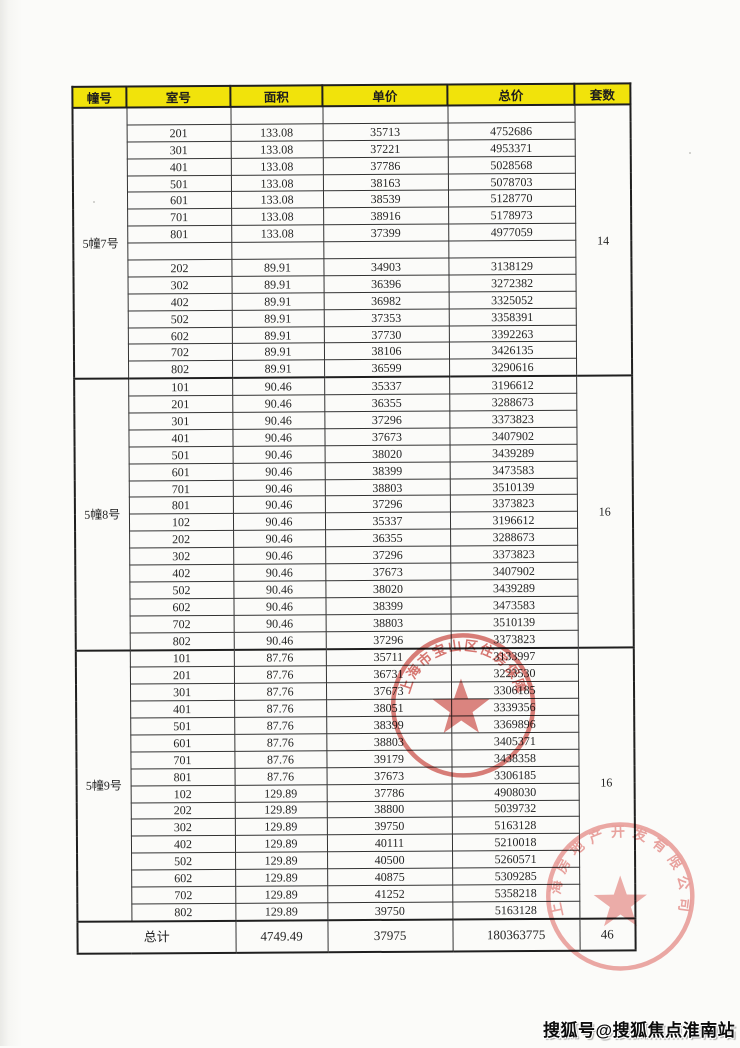 The width and height of the screenshot is (740, 1048). Describe the element at coordinates (516, 876) in the screenshot. I see `cell-total-price: 5309285` at that location.